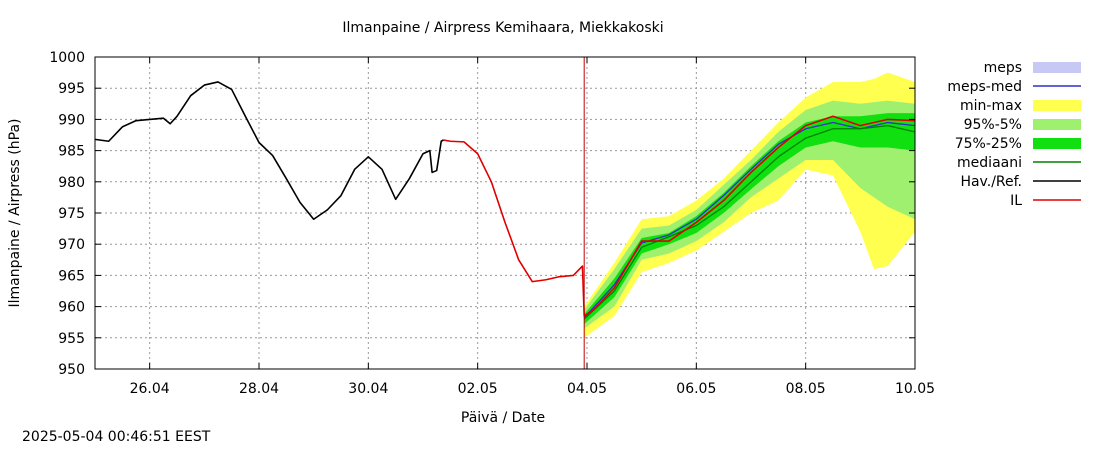  Describe the element at coordinates (1057, 105) in the screenshot. I see `legend-swatch-min-max` at that location.